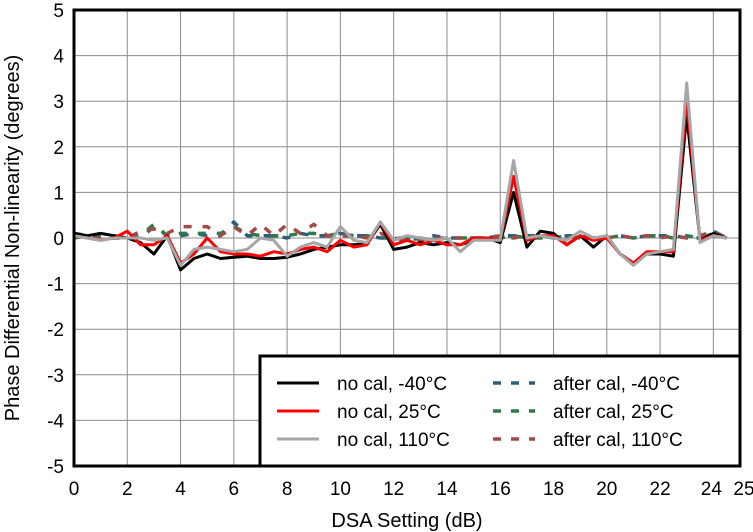 The width and height of the screenshot is (753, 532). Describe the element at coordinates (58, 102) in the screenshot. I see `y-tick-label: 3` at that location.